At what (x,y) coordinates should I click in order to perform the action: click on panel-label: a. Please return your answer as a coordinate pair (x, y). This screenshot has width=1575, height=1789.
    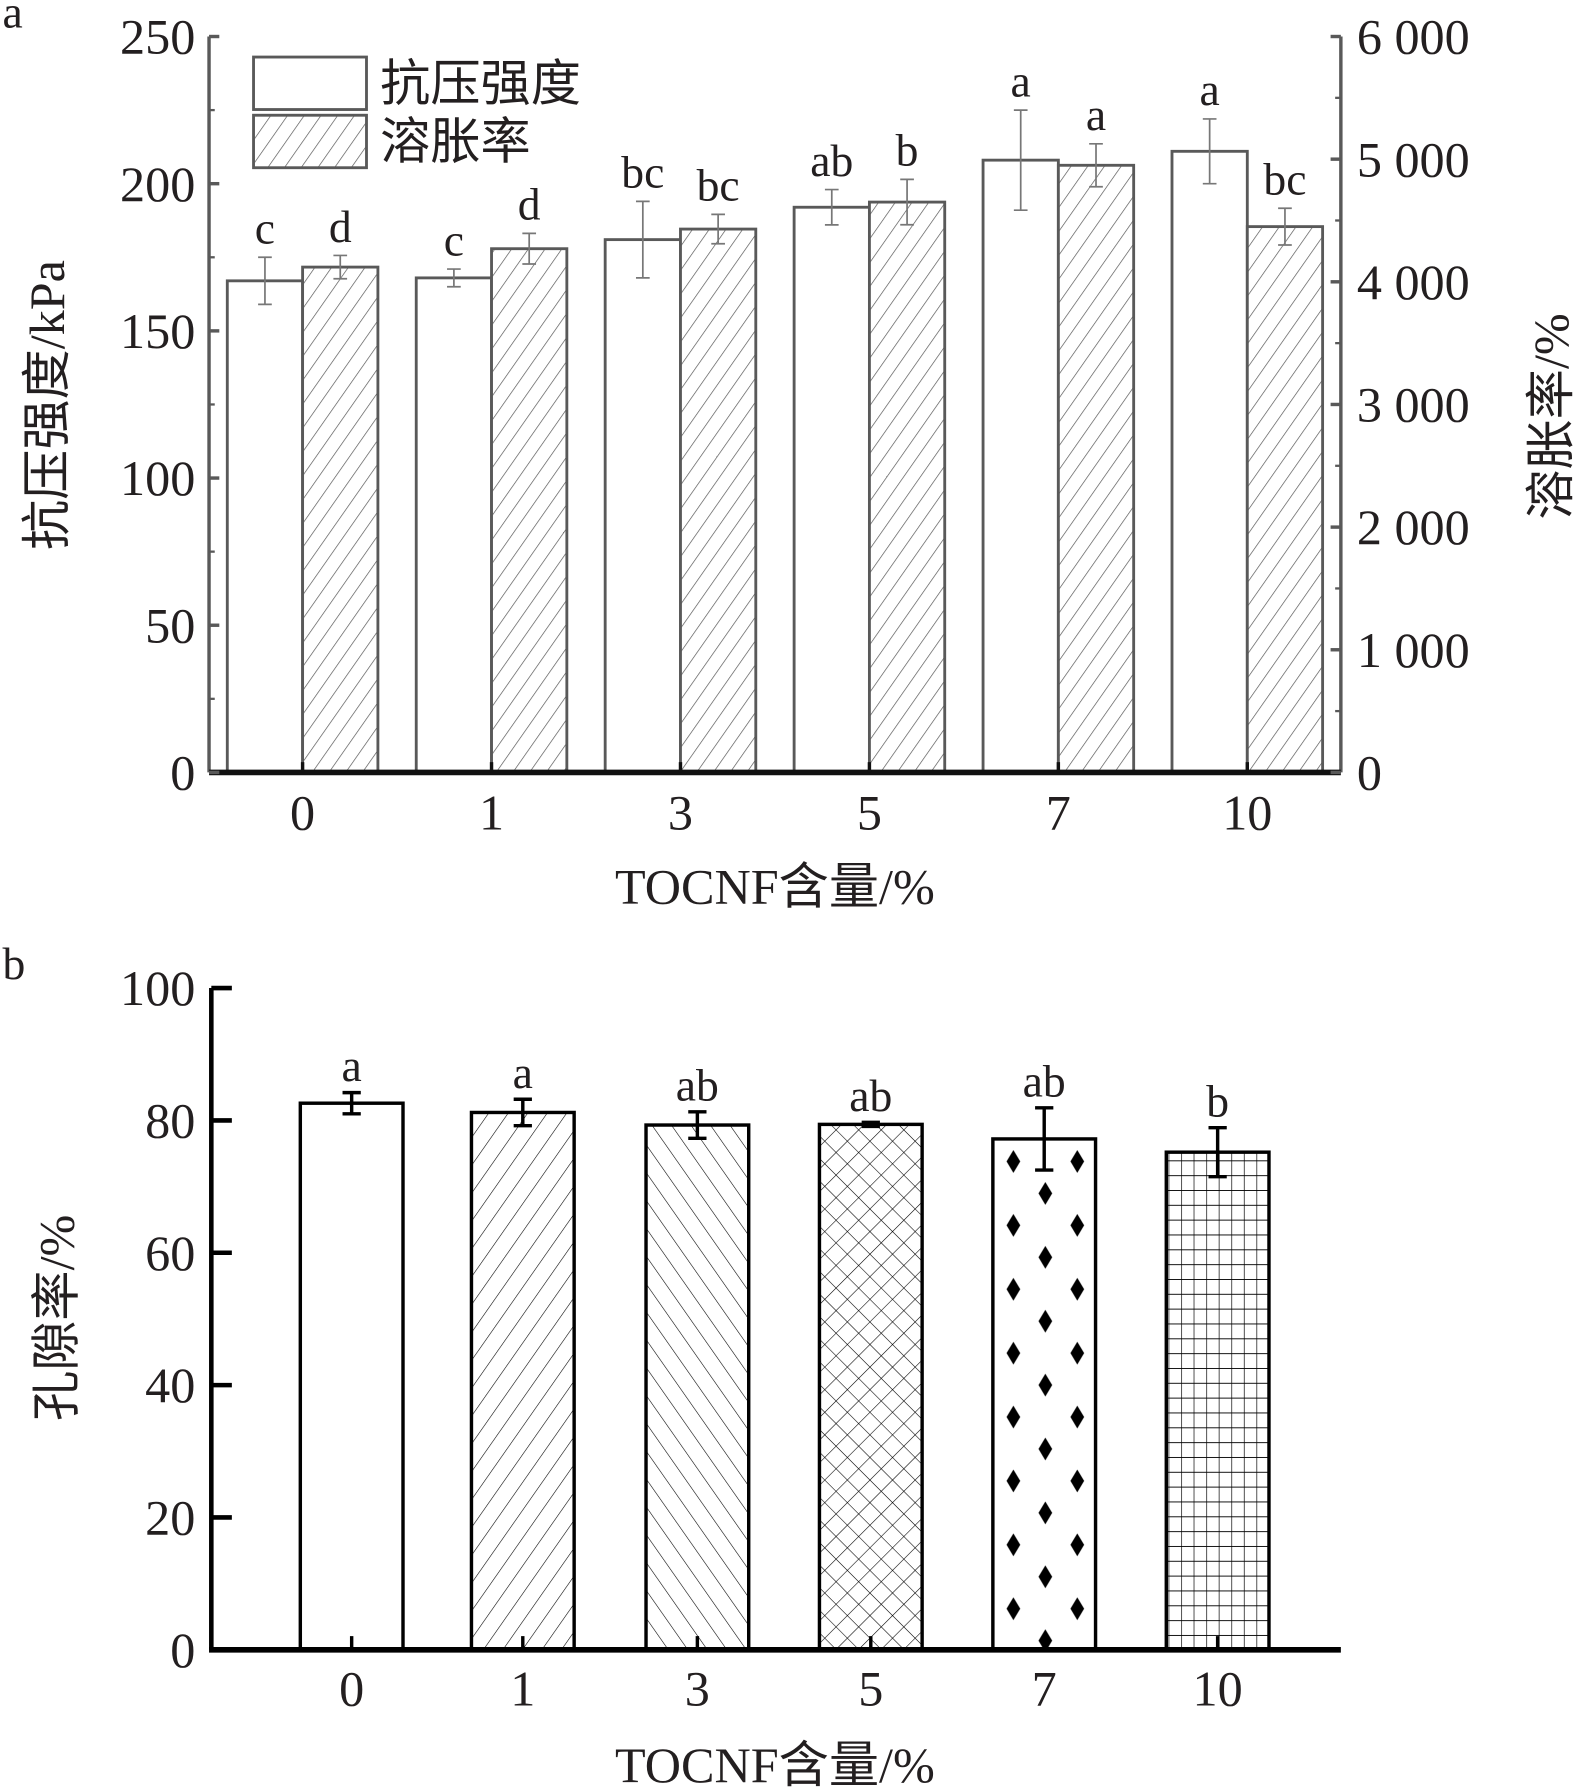
    Looking at the image, I should click on (13, 18).